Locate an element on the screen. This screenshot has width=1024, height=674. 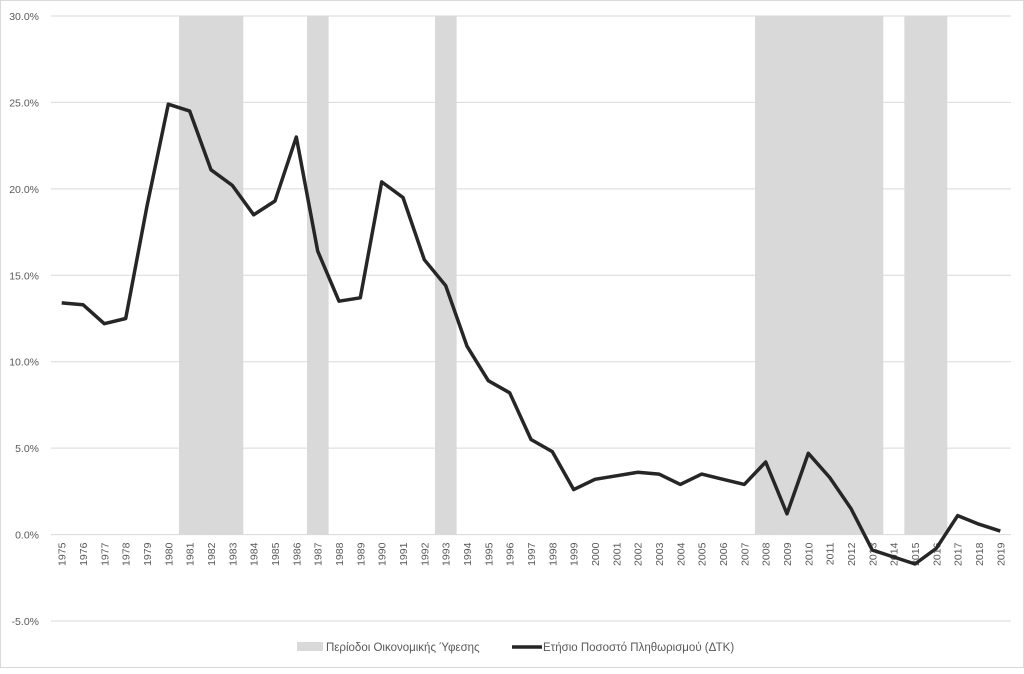
x-tick-label: 1977 is located at coordinates (105, 554).